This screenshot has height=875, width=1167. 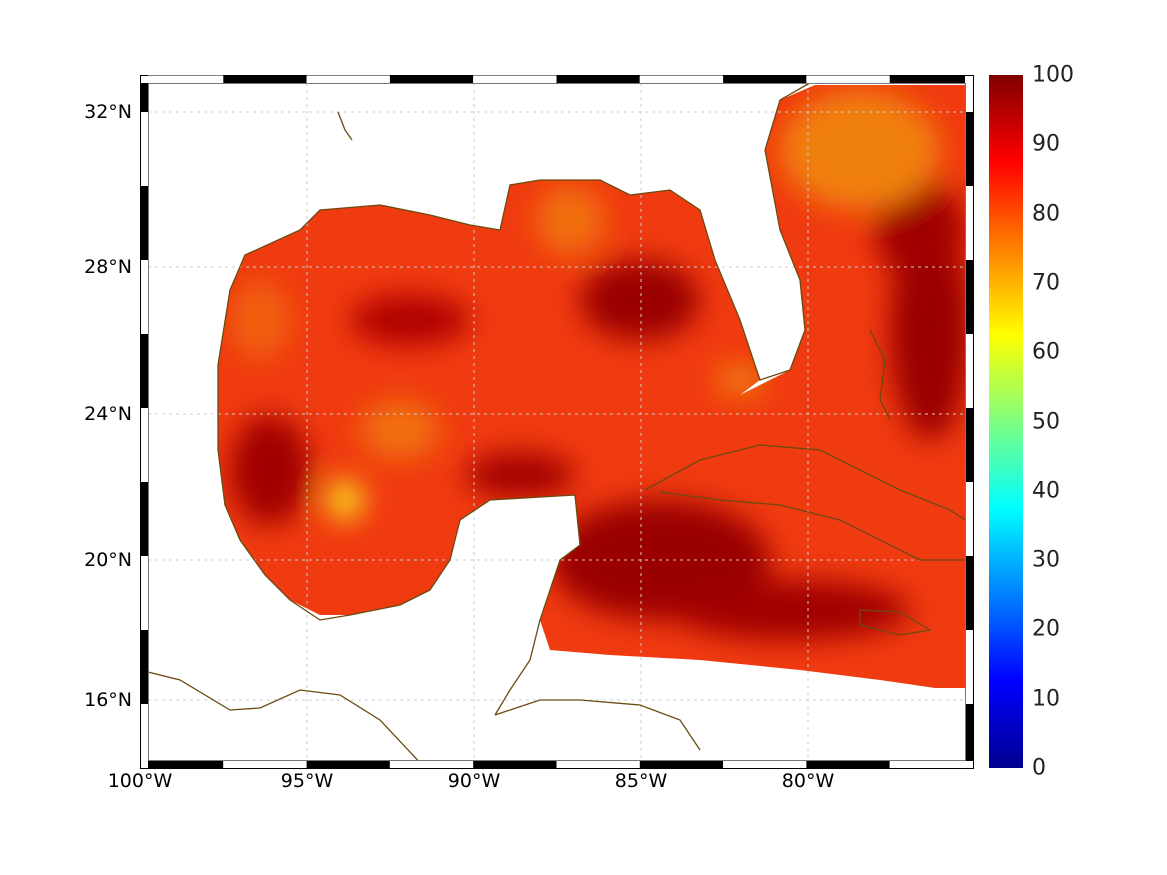 What do you see at coordinates (808, 781) in the screenshot?
I see `lon-label: 80°W` at bounding box center [808, 781].